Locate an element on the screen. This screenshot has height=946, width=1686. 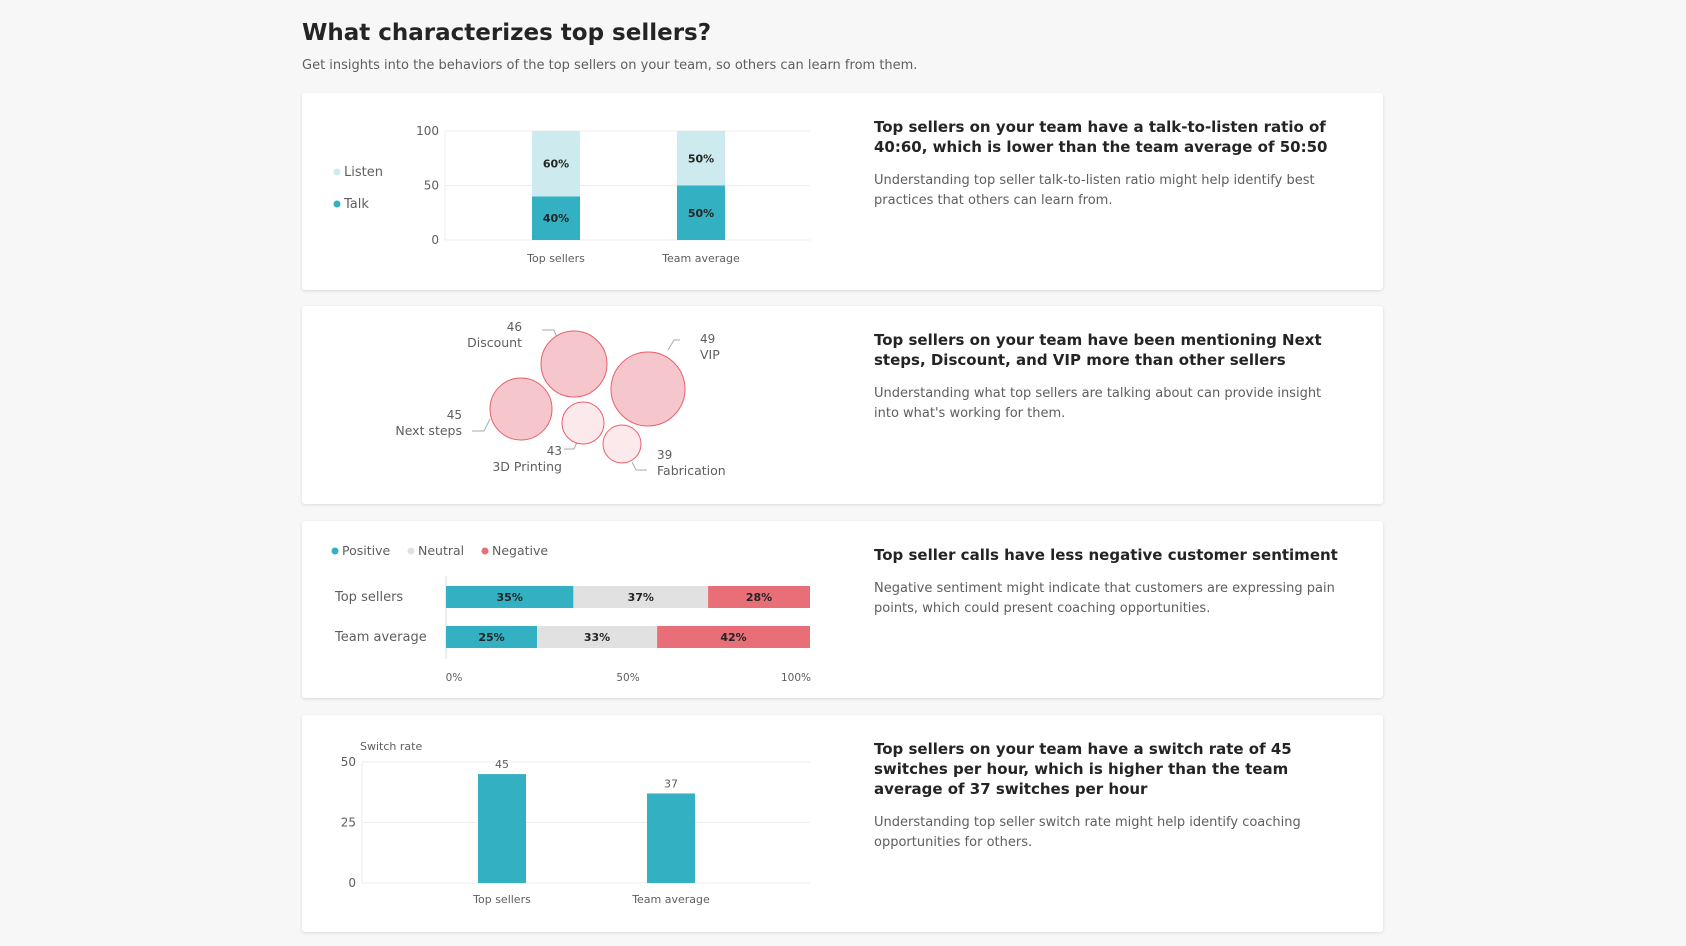
data-label: 37 is located at coordinates (671, 783).